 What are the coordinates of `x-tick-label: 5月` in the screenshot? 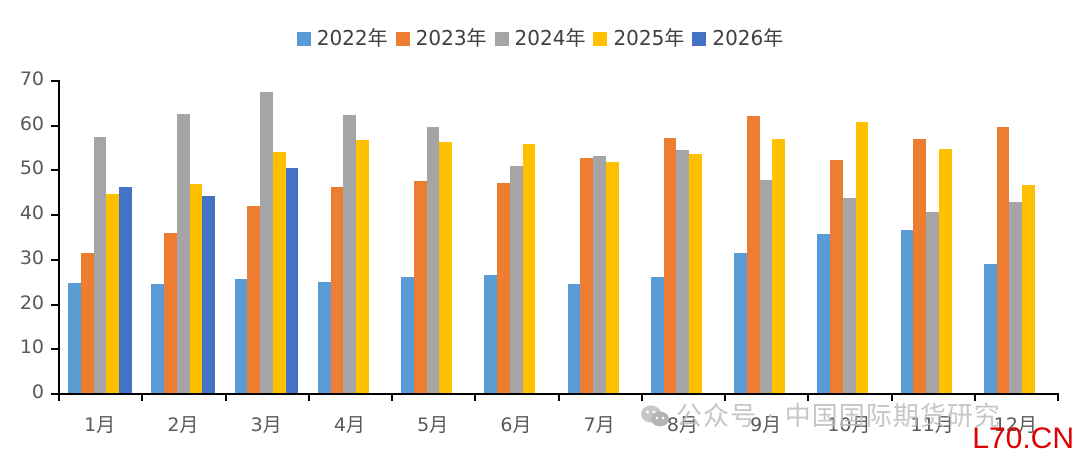 It's located at (433, 425).